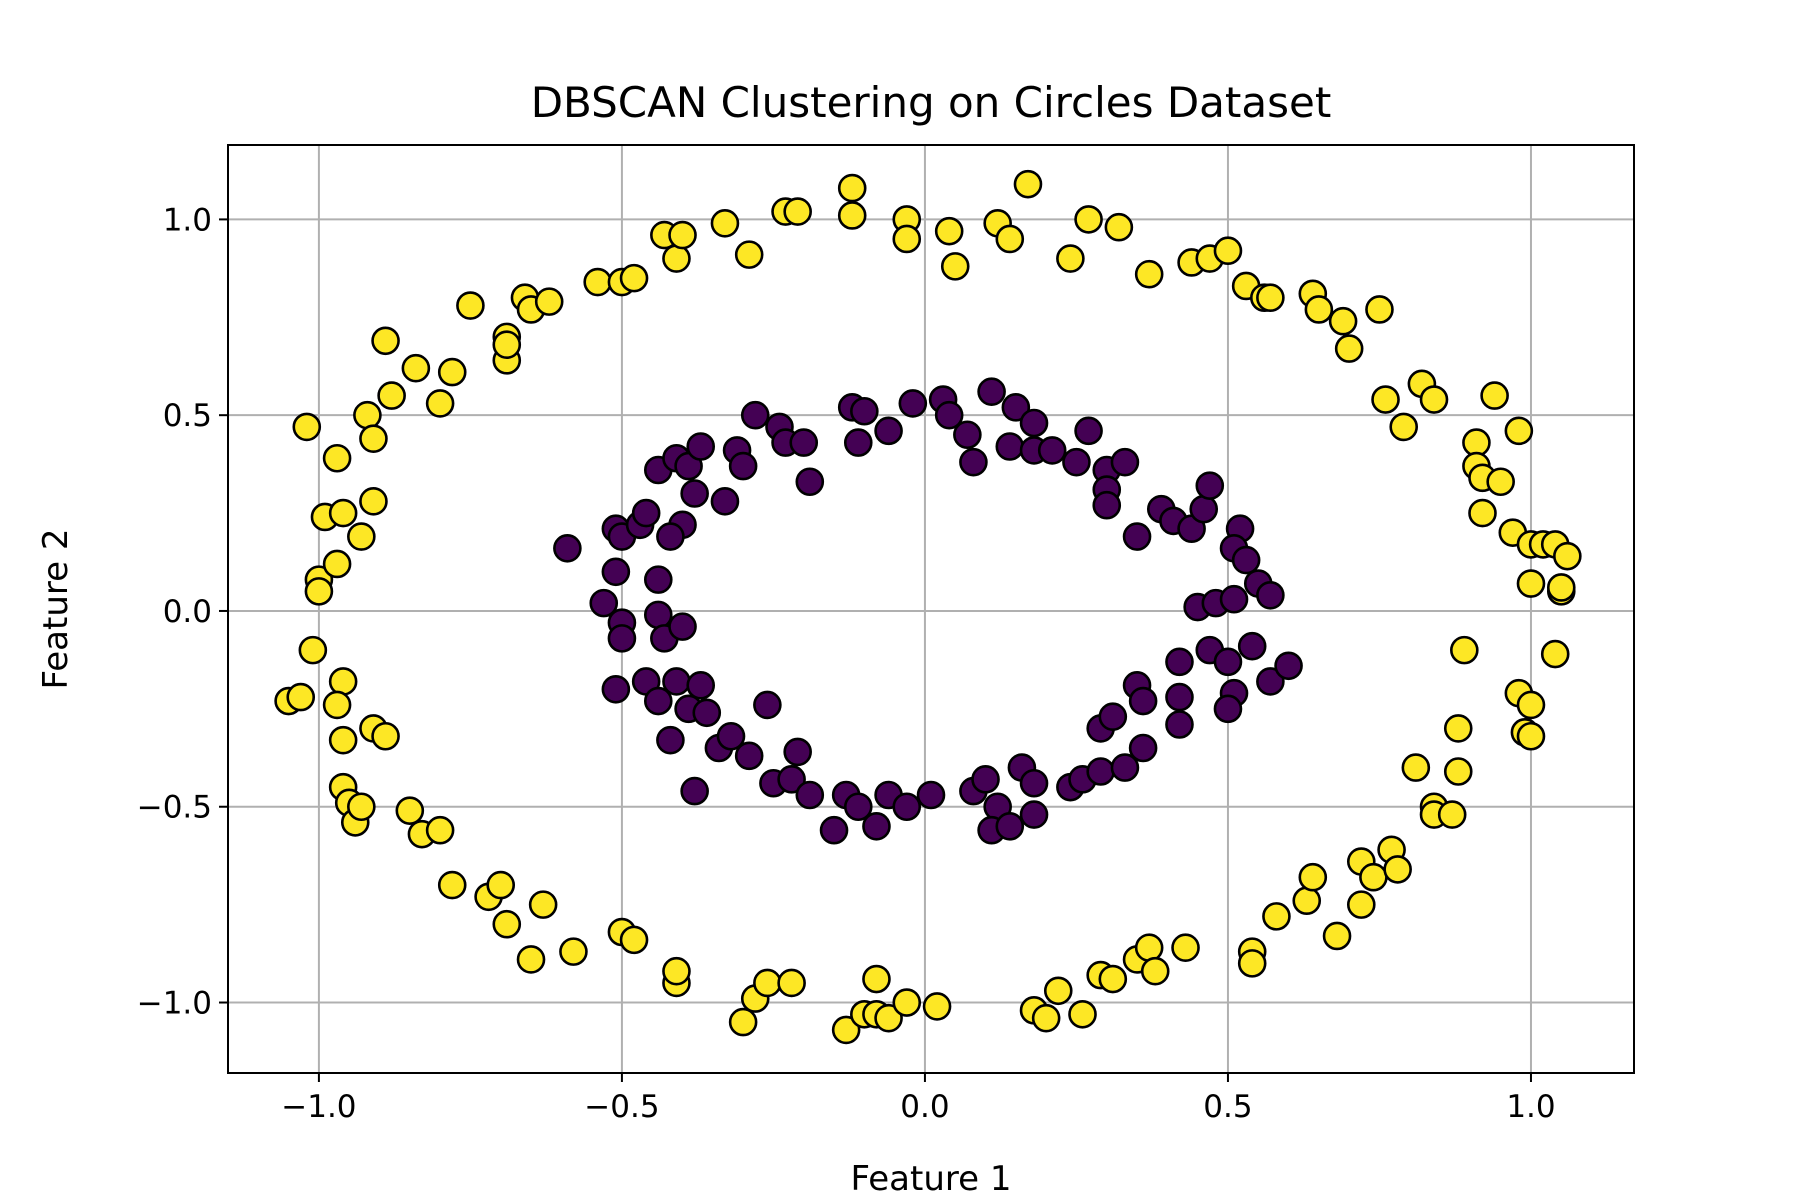  I want to click on x-tick-label: 1.0, so click(1530, 1107).